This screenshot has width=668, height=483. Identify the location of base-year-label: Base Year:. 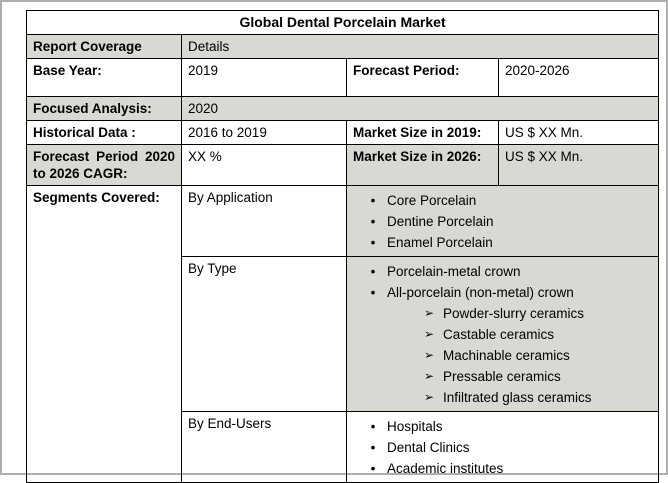
(104, 77).